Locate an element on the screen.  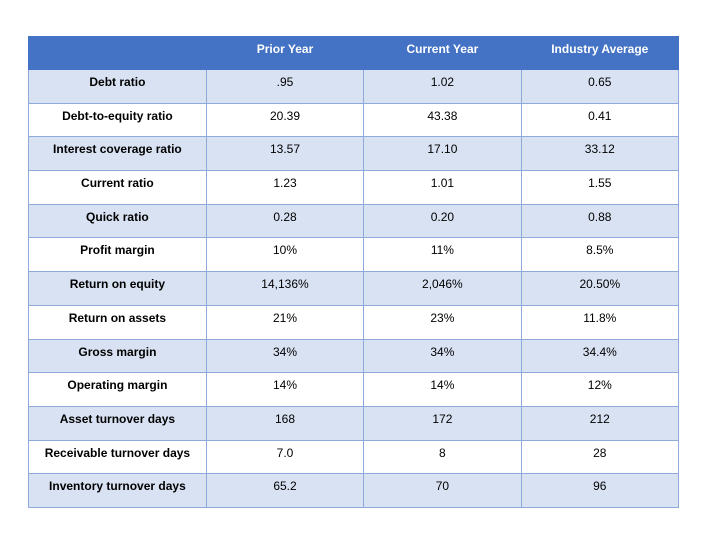
cell: 0.88 is located at coordinates (600, 221).